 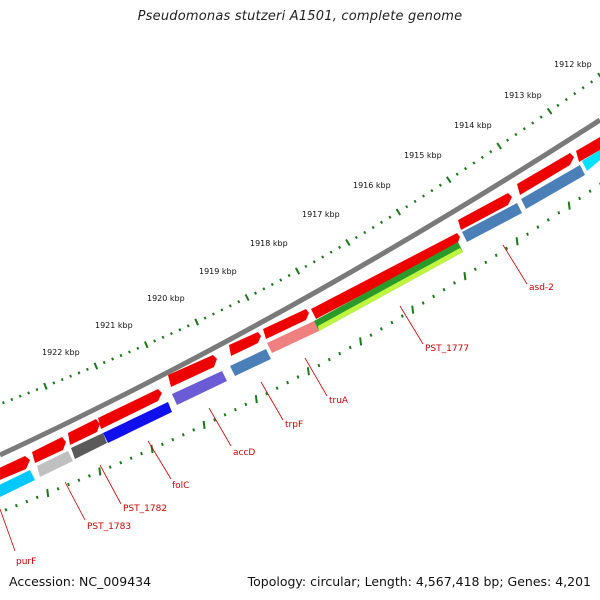 I want to click on gene-label-pst-1777: PST_1777, so click(x=447, y=349).